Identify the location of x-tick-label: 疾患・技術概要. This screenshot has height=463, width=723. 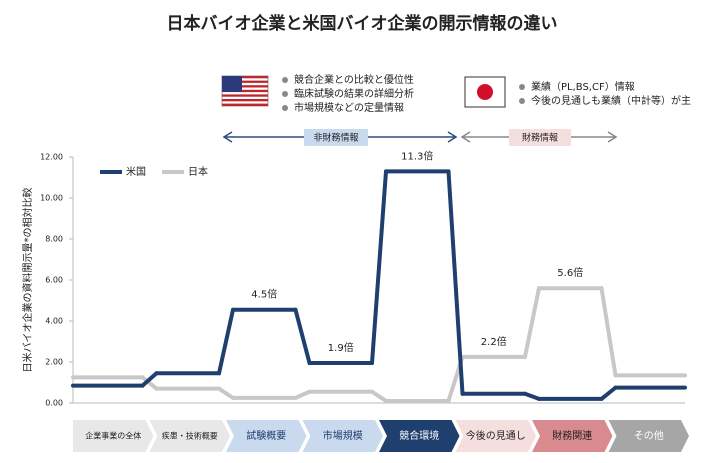
(190, 436).